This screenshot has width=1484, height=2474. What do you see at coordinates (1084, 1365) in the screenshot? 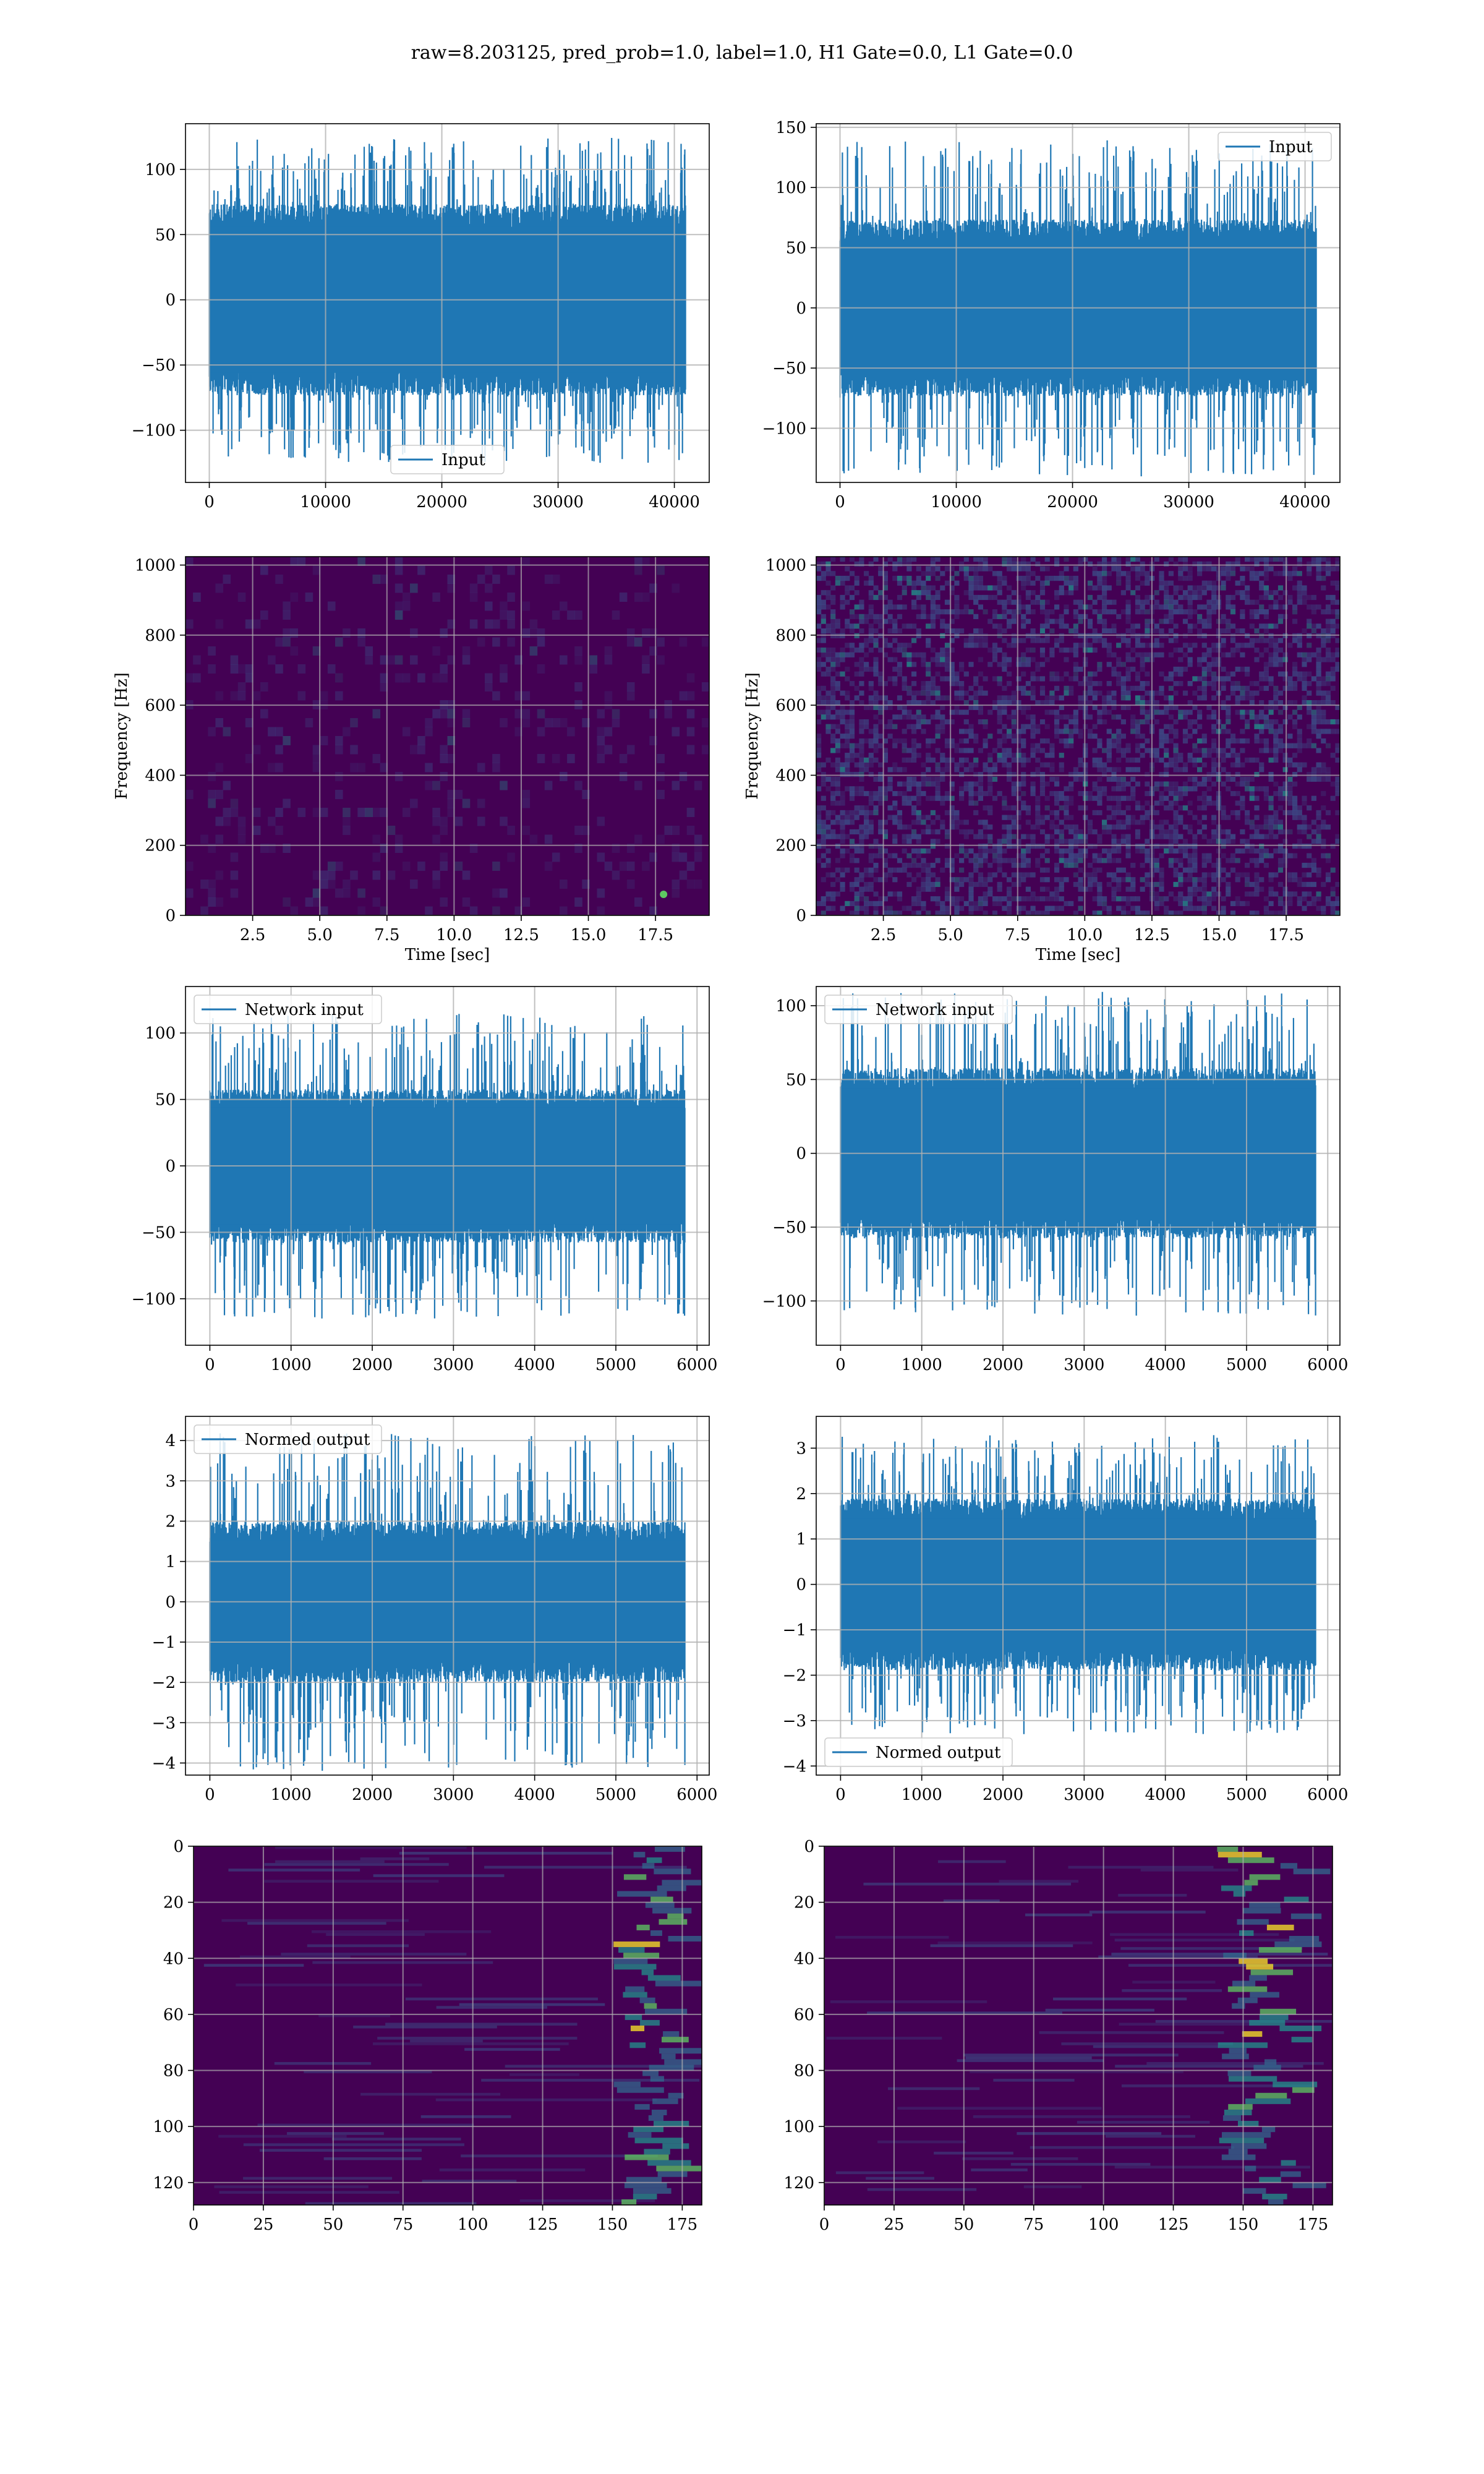
I see `x-tick-label: 3000` at bounding box center [1084, 1365].